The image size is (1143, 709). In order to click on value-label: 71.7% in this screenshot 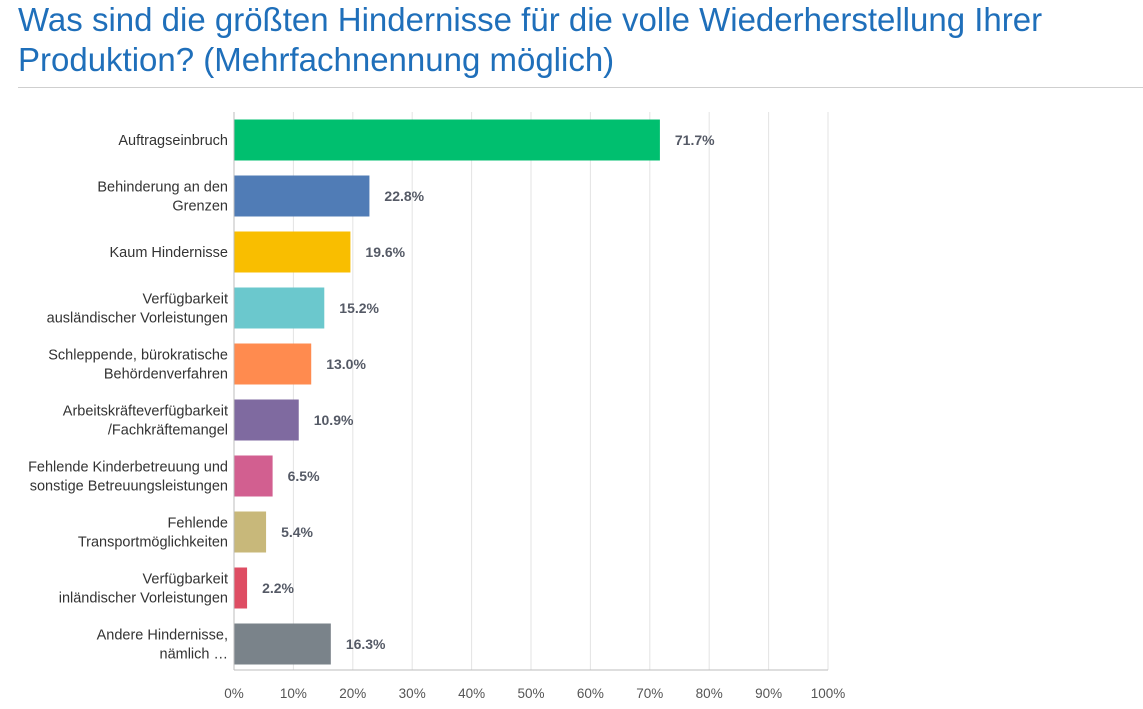, I will do `click(695, 140)`.